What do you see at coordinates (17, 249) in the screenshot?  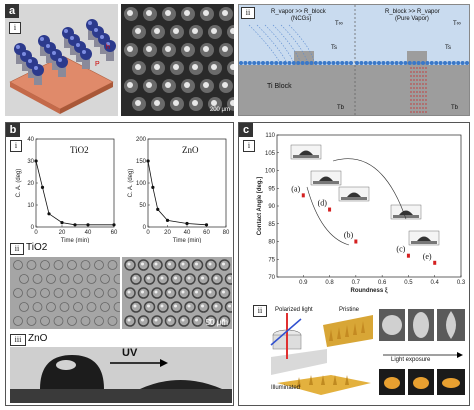 I see `panel-b-ii-tag: ii` at bounding box center [17, 249].